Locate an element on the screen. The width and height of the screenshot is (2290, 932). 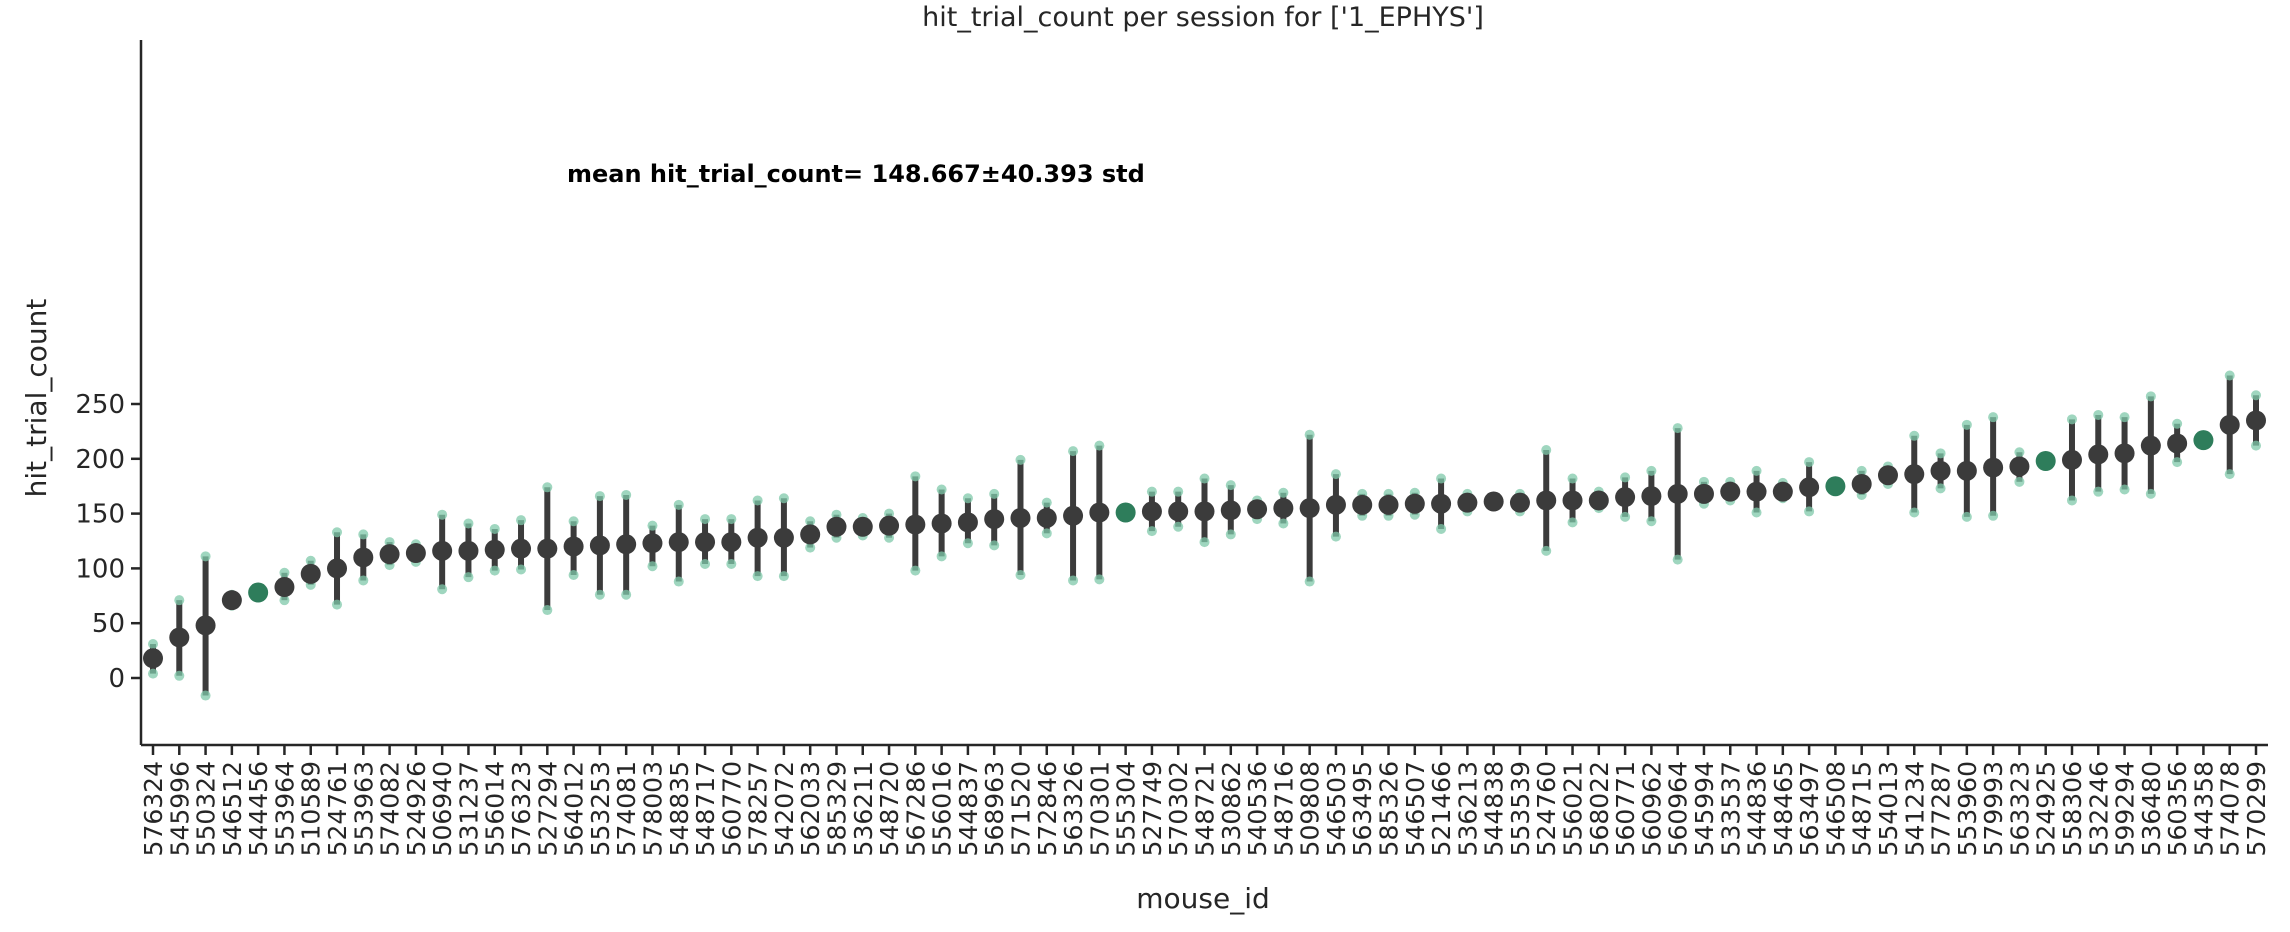
x-tick-label: 563497 is located at coordinates (1809, 808).